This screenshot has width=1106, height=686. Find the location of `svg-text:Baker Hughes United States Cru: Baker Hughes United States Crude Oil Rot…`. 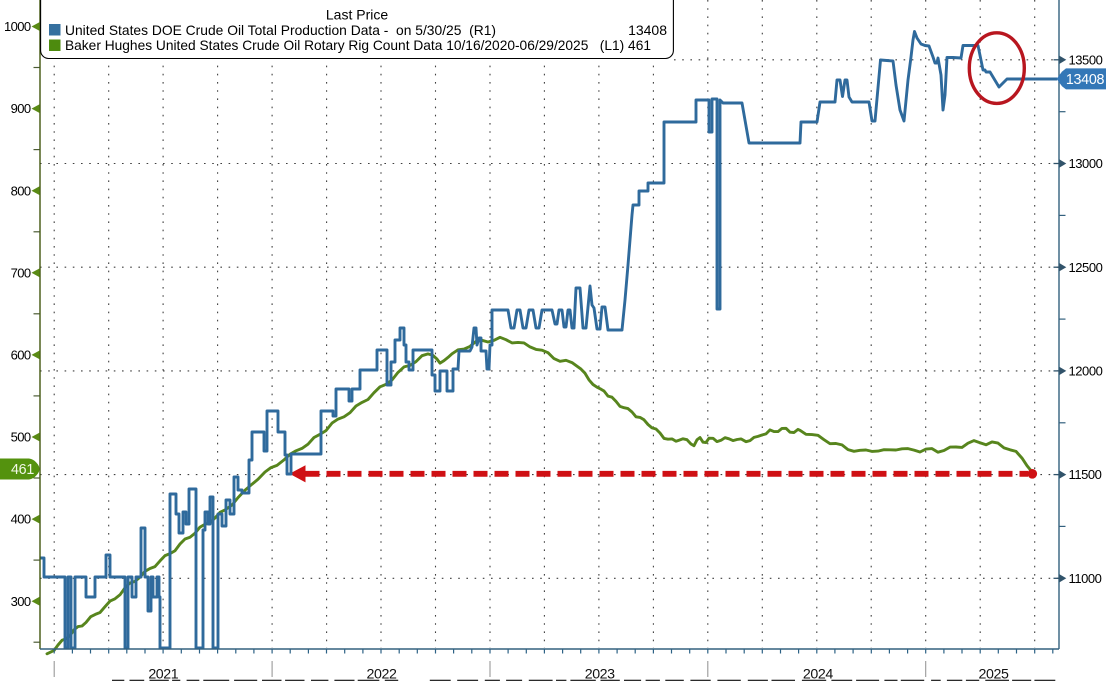

svg-text:Baker Hughes United States Cru: Baker Hughes United States Crude Oil Rot… is located at coordinates (358, 45).